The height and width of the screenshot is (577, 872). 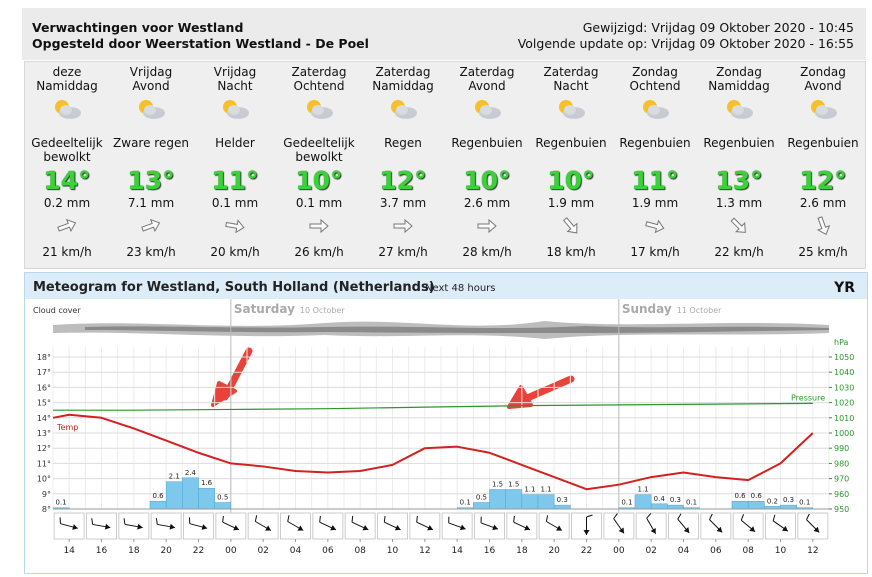 I want to click on forecast-column: Zaterdag Avond Regenbuien 10° 2.6 mm 28 km/h, so click(x=487, y=165).